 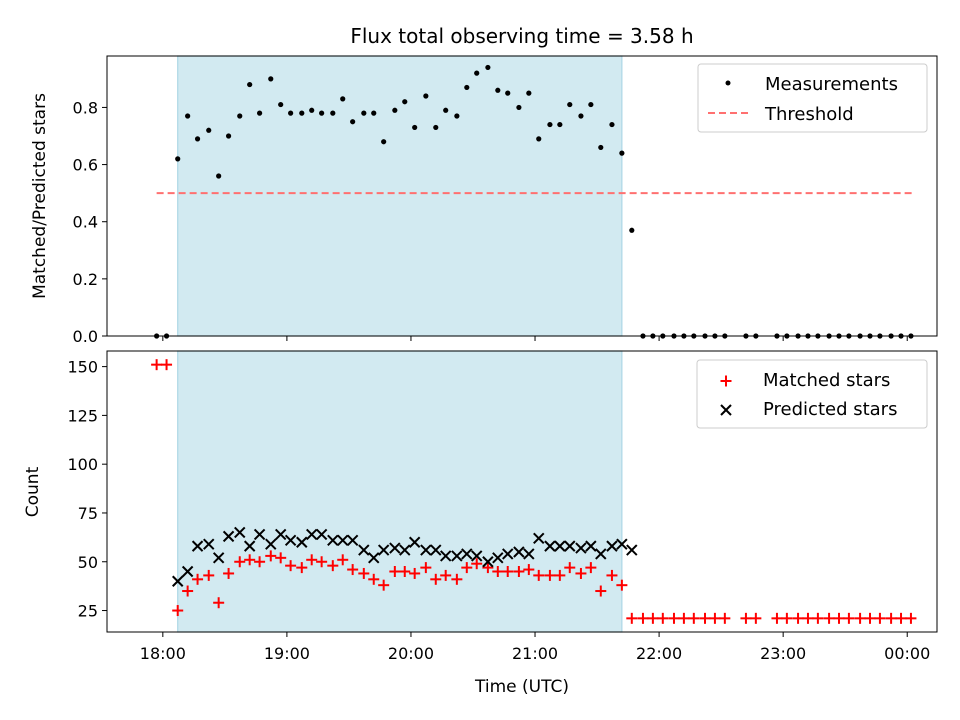 What do you see at coordinates (85, 107) in the screenshot?
I see `y-tick-label: 0.8` at bounding box center [85, 107].